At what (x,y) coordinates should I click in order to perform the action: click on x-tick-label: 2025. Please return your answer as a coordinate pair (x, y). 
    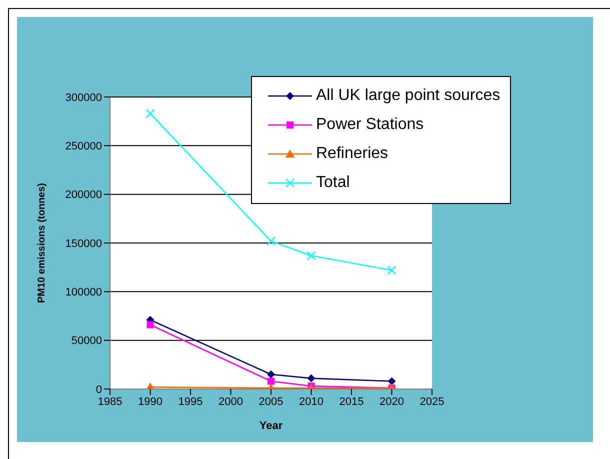
    Looking at the image, I should click on (432, 402).